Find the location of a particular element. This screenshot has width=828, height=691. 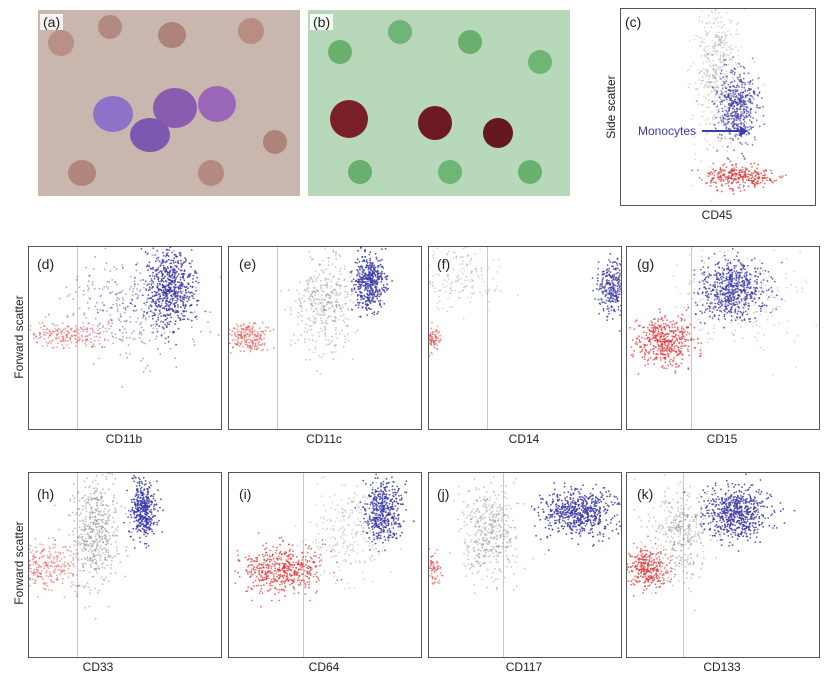

panel-label-c: (c) is located at coordinates (633, 22).